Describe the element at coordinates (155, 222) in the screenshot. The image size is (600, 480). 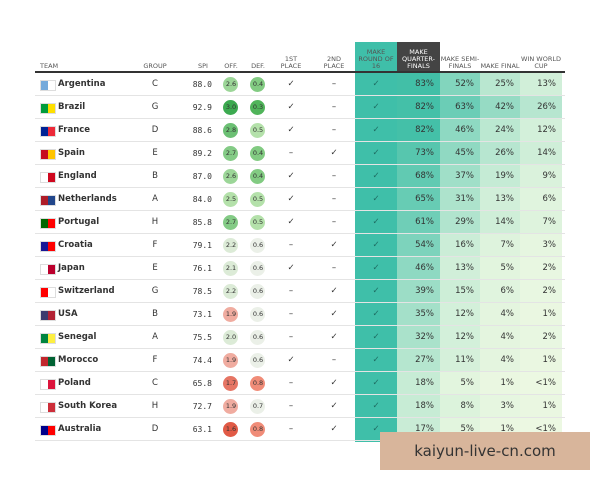
I see `cell-text: H` at that location.